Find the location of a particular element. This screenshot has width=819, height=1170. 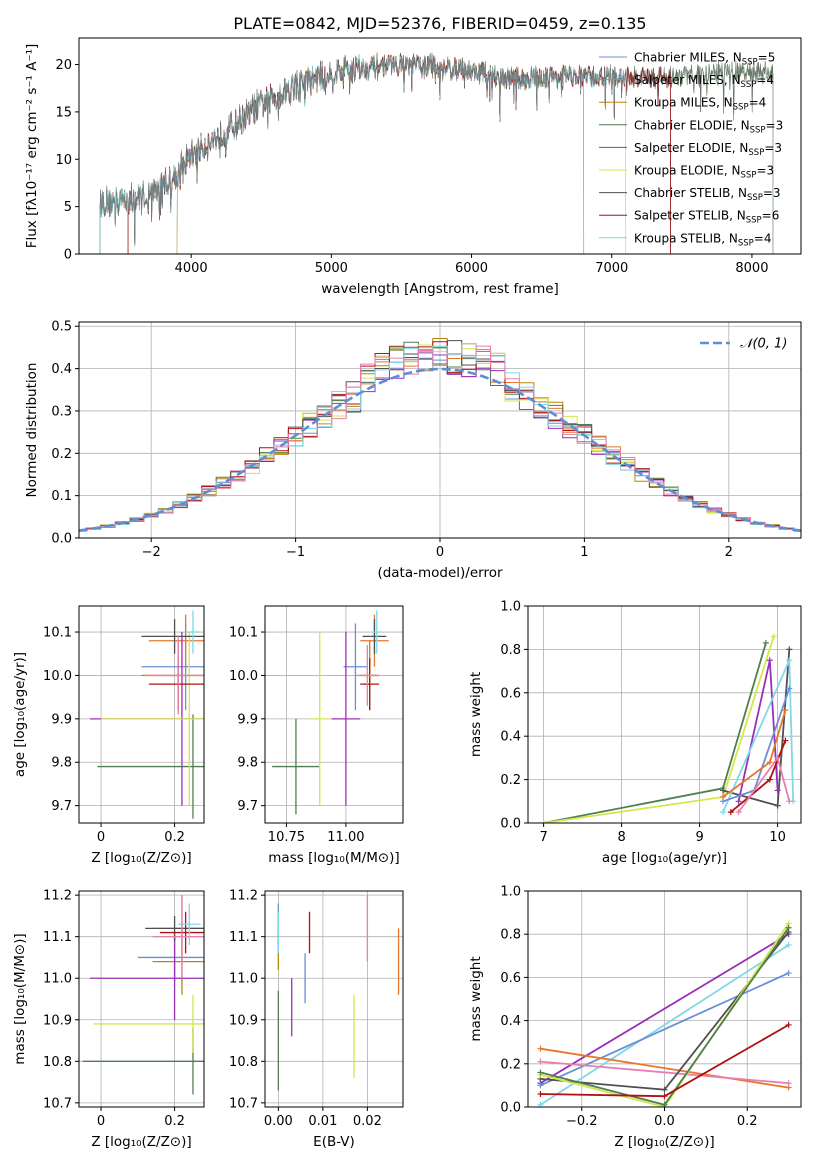

y-tick-label: 0.0 is located at coordinates (510, 1108).